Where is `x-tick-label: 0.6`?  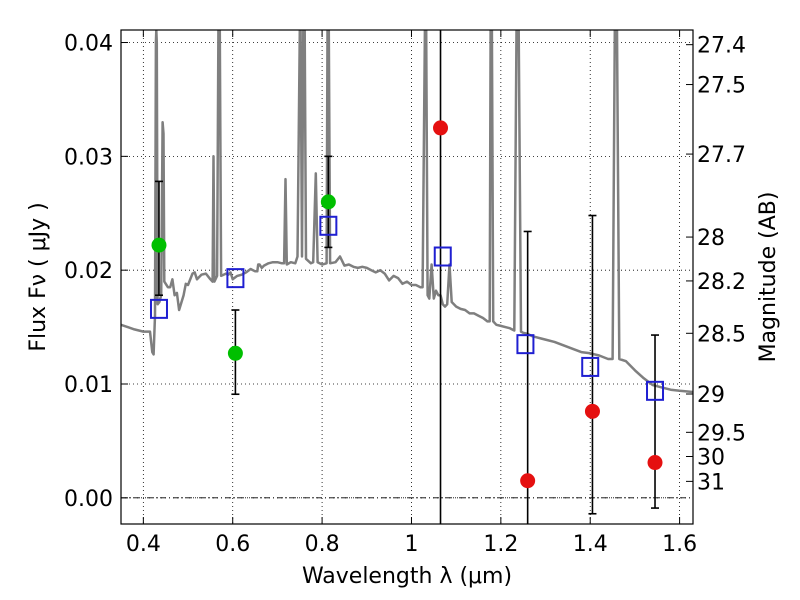 x-tick-label: 0.6 is located at coordinates (232, 544).